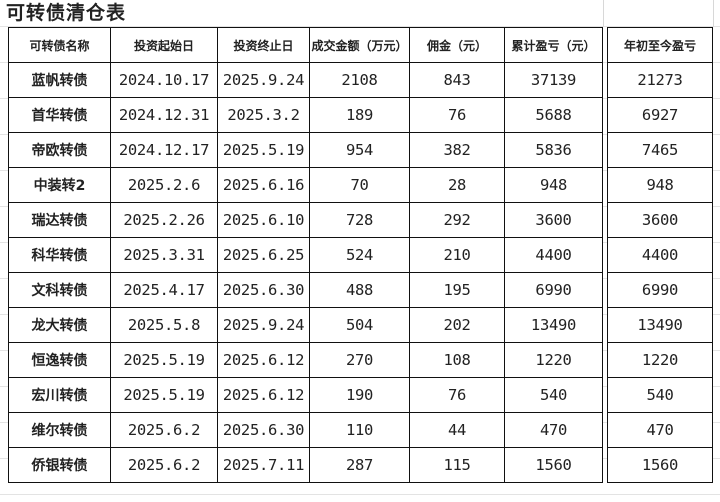  What do you see at coordinates (59, 325) in the screenshot?
I see `bond-name-cell: 龙大转债` at bounding box center [59, 325].